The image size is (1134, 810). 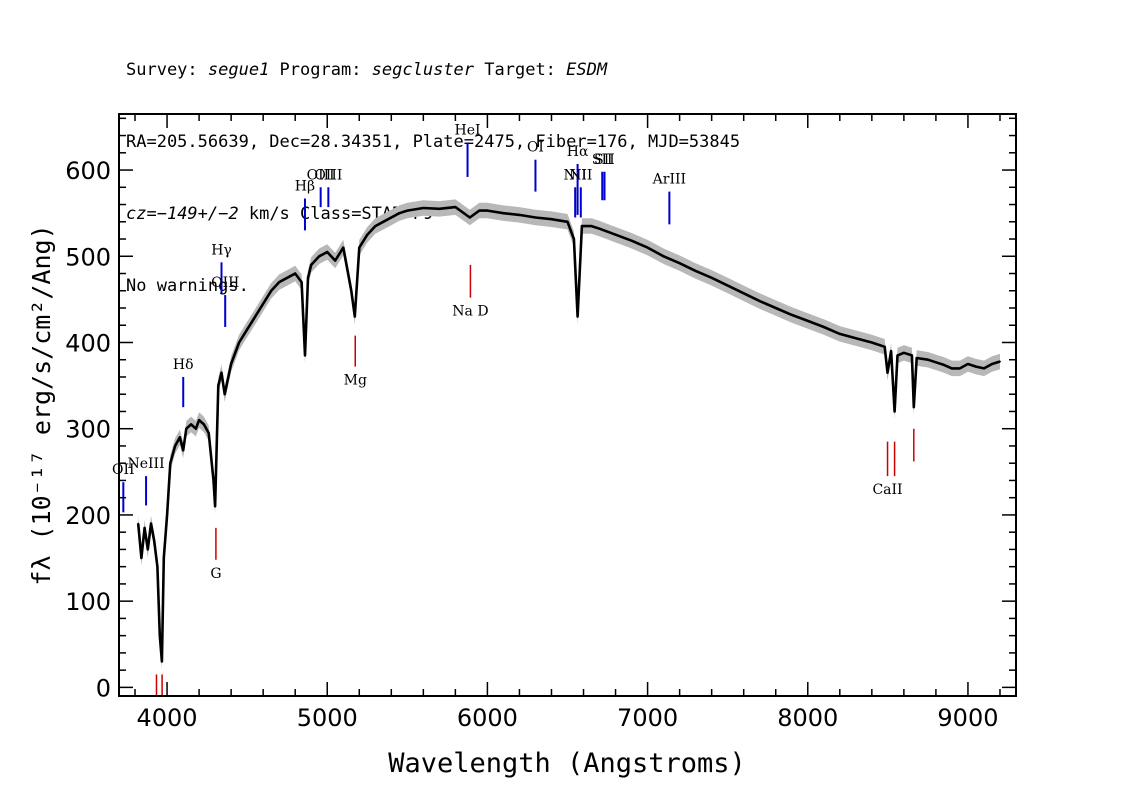 What do you see at coordinates (470, 312) in the screenshot?
I see `spectral-line-label: Na D` at bounding box center [470, 312].